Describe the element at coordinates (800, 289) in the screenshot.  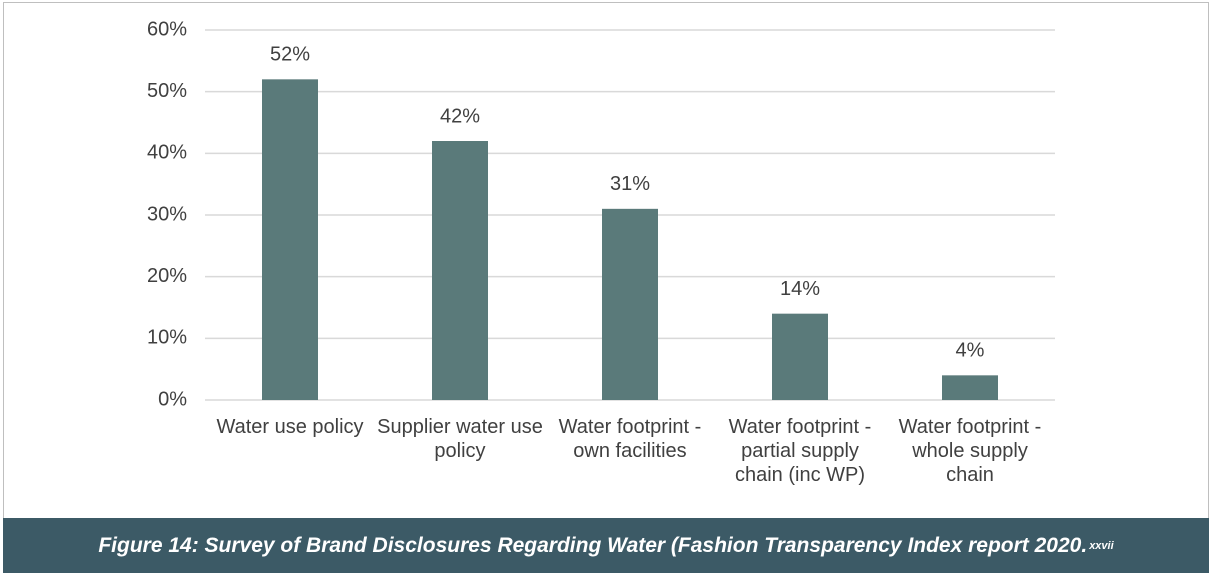
I see `data-label: 14%` at that location.